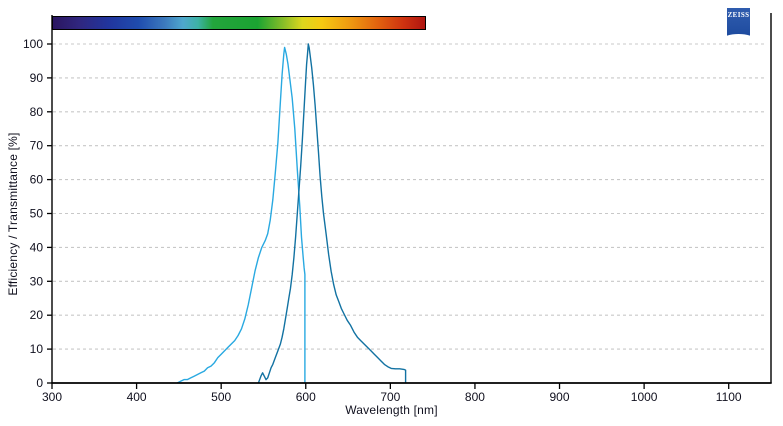 The image size is (783, 426). Describe the element at coordinates (390, 397) in the screenshot. I see `x-tick-label-700: 700` at that location.